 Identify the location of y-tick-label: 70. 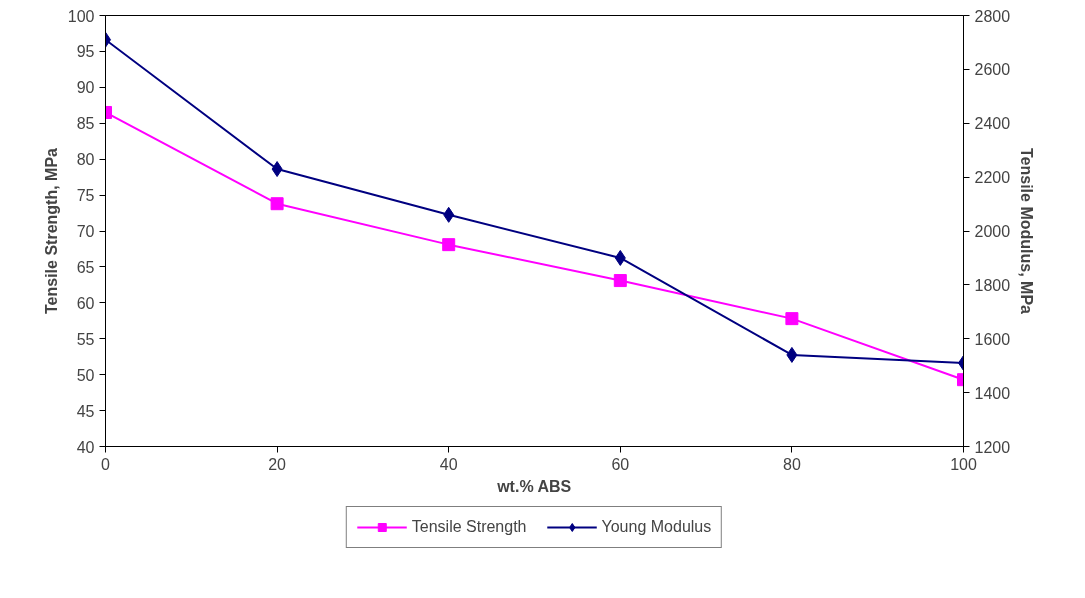
(85, 231).